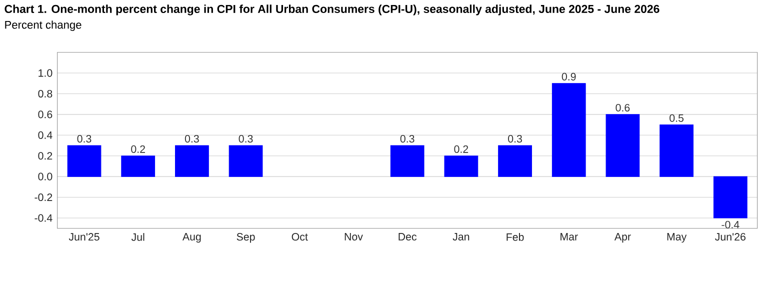 Image resolution: width=765 pixels, height=283 pixels. Describe the element at coordinates (45, 135) in the screenshot. I see `y-tick-label: 0.4` at that location.